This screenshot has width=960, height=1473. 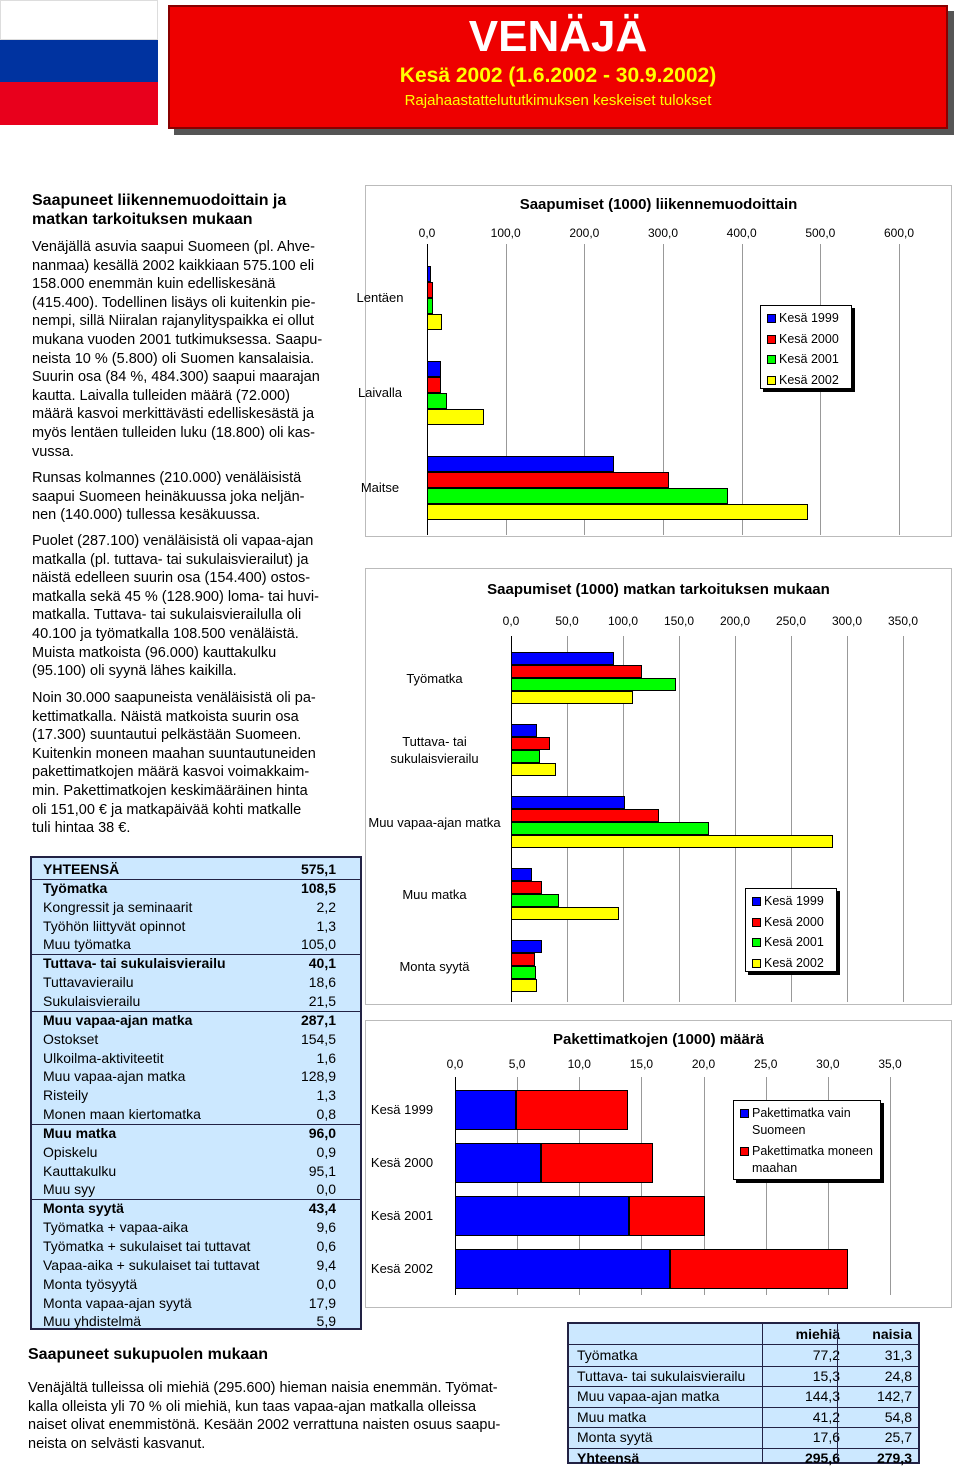 I want to click on text-line: neista on selvästi kasvanut., so click(x=117, y=1443).